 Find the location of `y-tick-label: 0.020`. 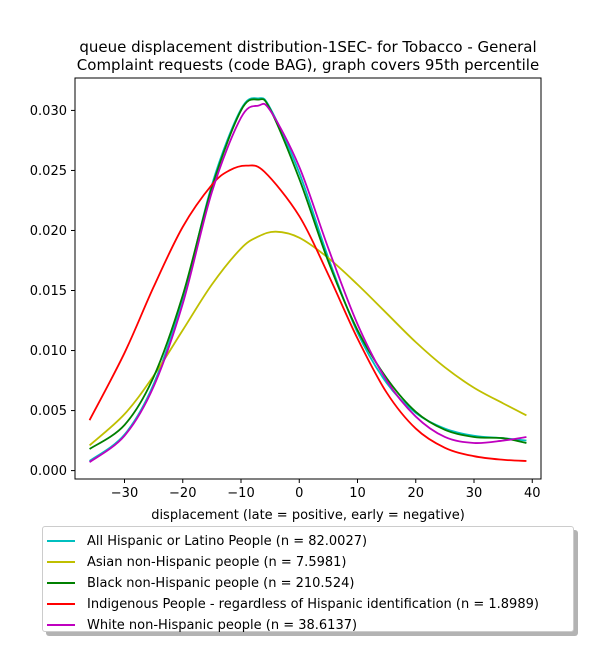

y-tick-label: 0.020 is located at coordinates (48, 231).